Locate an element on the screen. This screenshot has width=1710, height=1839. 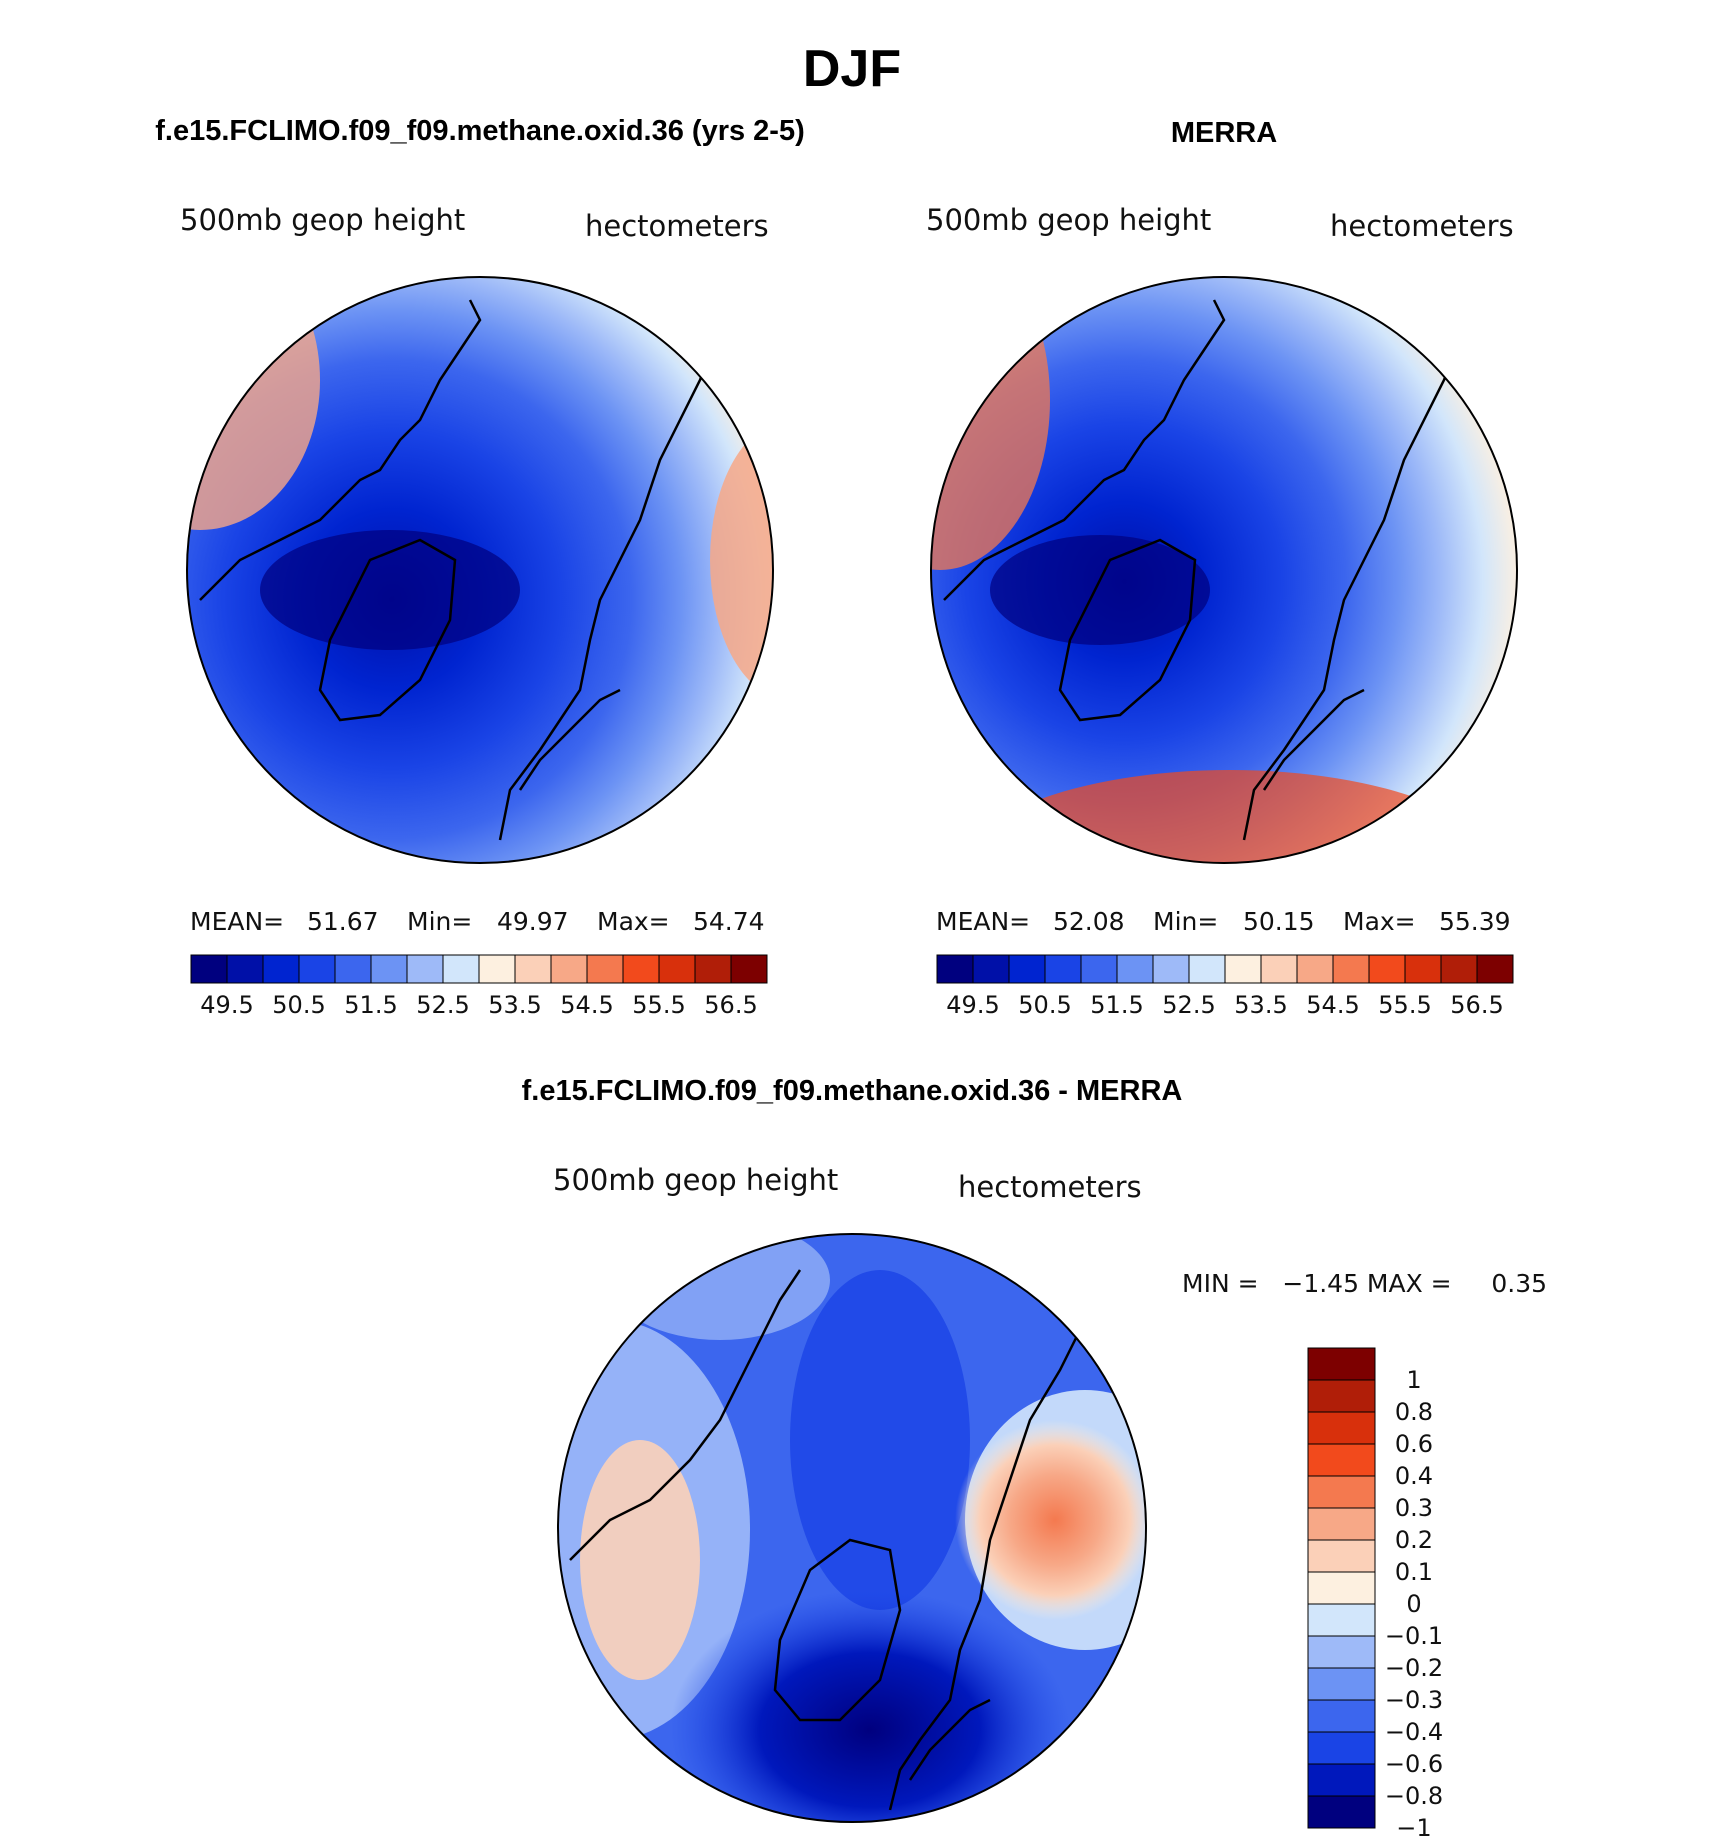
model-land-scandinavia is located at coordinates (569, 739).